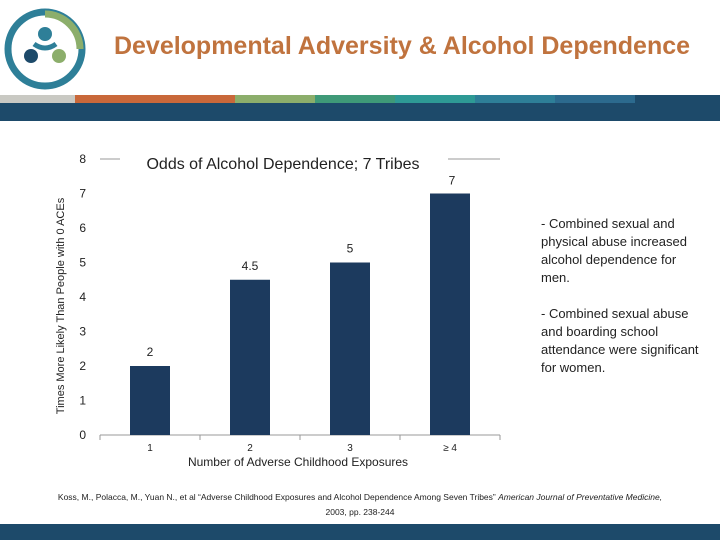 The image size is (720, 540). What do you see at coordinates (150, 448) in the screenshot?
I see `x-tick-label: 1` at bounding box center [150, 448].